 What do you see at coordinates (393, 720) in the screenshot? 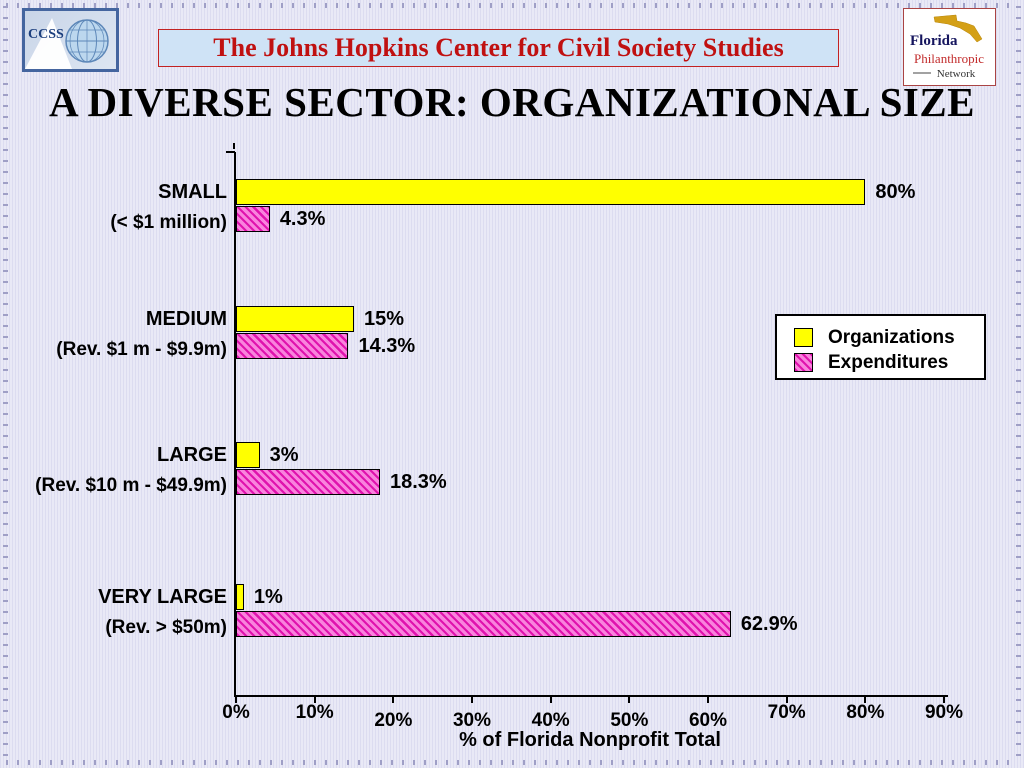
I see `x-tick-label-2: 20%` at bounding box center [393, 720].